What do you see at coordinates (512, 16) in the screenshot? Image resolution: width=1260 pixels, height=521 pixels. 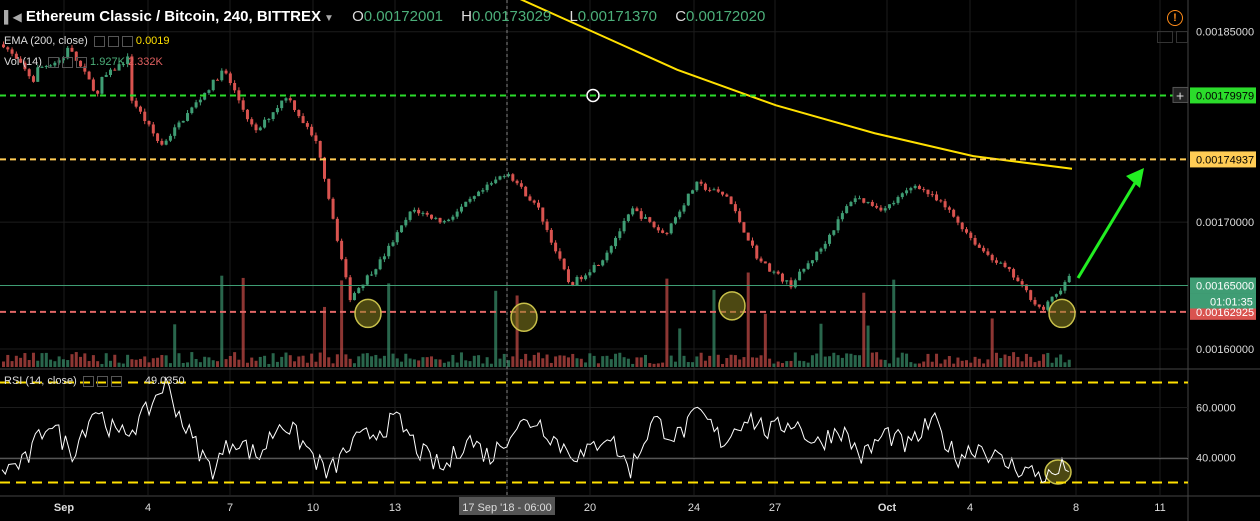 I see `high-value: 0.00173029` at bounding box center [512, 16].